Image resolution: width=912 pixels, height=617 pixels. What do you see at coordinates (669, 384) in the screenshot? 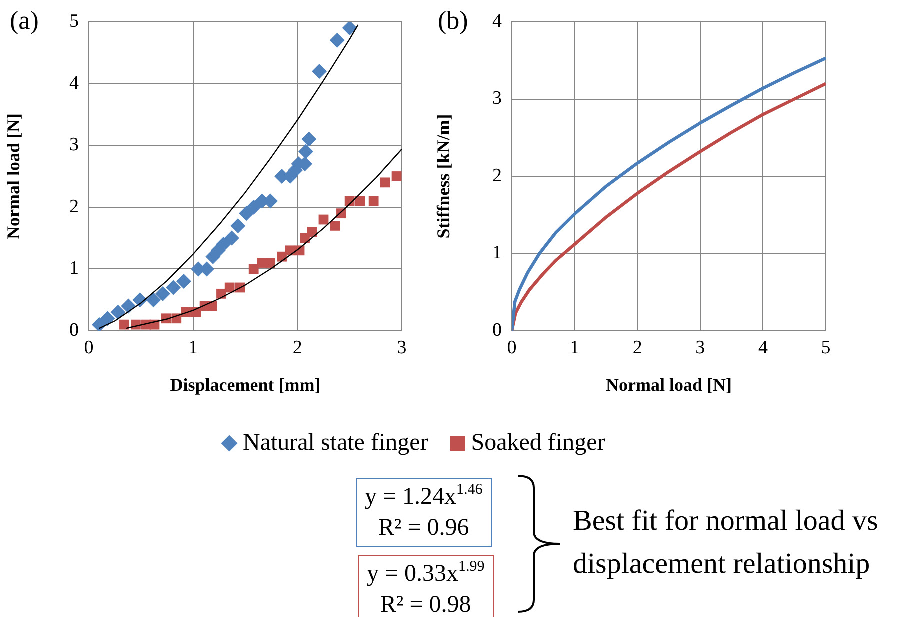
I see `x-axis-title: Normal load [N]` at bounding box center [669, 384].